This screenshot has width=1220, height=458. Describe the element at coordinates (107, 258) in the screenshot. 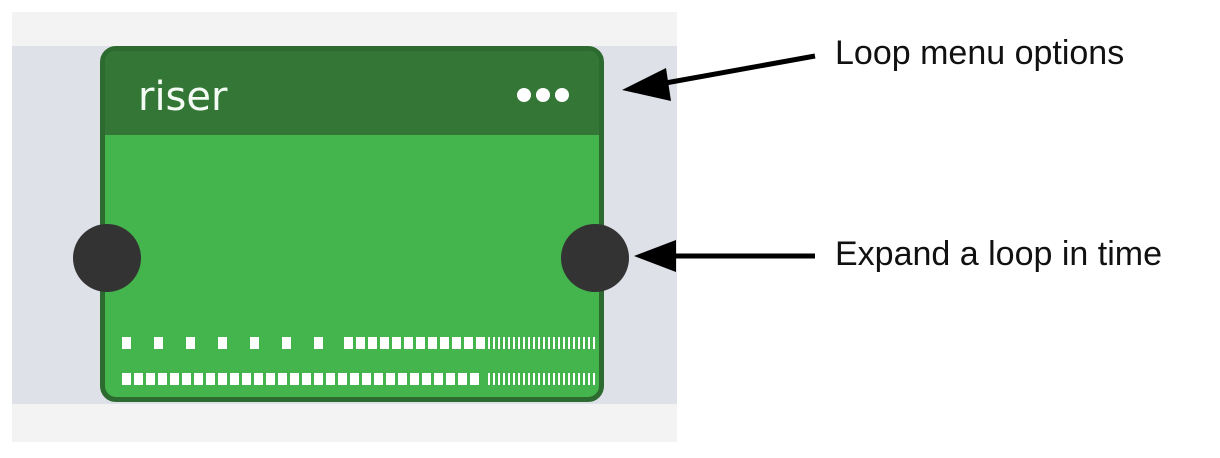

I see `loop-start-handle` at that location.